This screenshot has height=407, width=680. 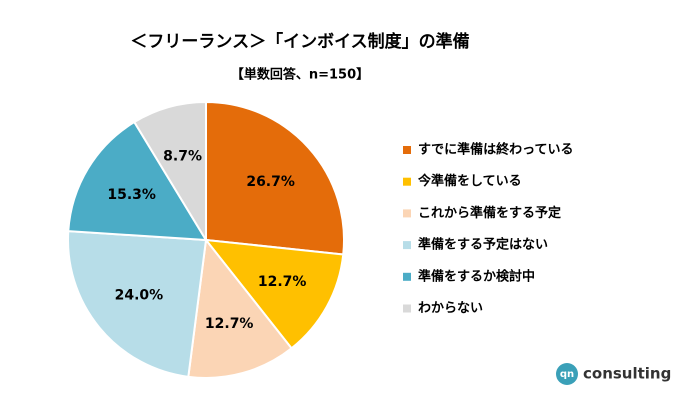 I want to click on data-label: 24.0%, so click(x=139, y=295).